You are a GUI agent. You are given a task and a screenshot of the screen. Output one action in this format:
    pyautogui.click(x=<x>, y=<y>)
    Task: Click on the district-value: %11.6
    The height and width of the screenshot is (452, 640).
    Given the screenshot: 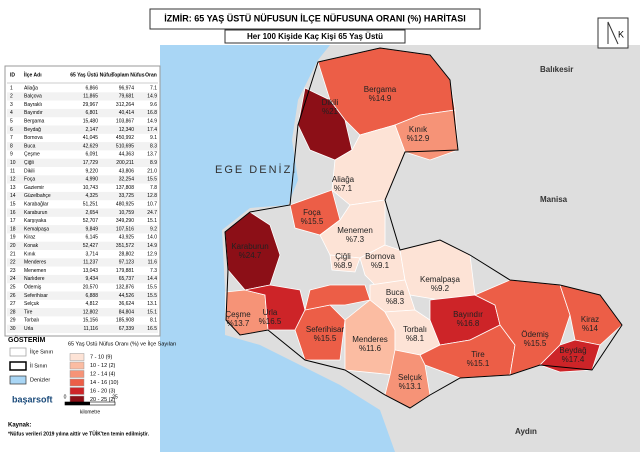 What is the action you would take?
    pyautogui.click(x=370, y=348)
    